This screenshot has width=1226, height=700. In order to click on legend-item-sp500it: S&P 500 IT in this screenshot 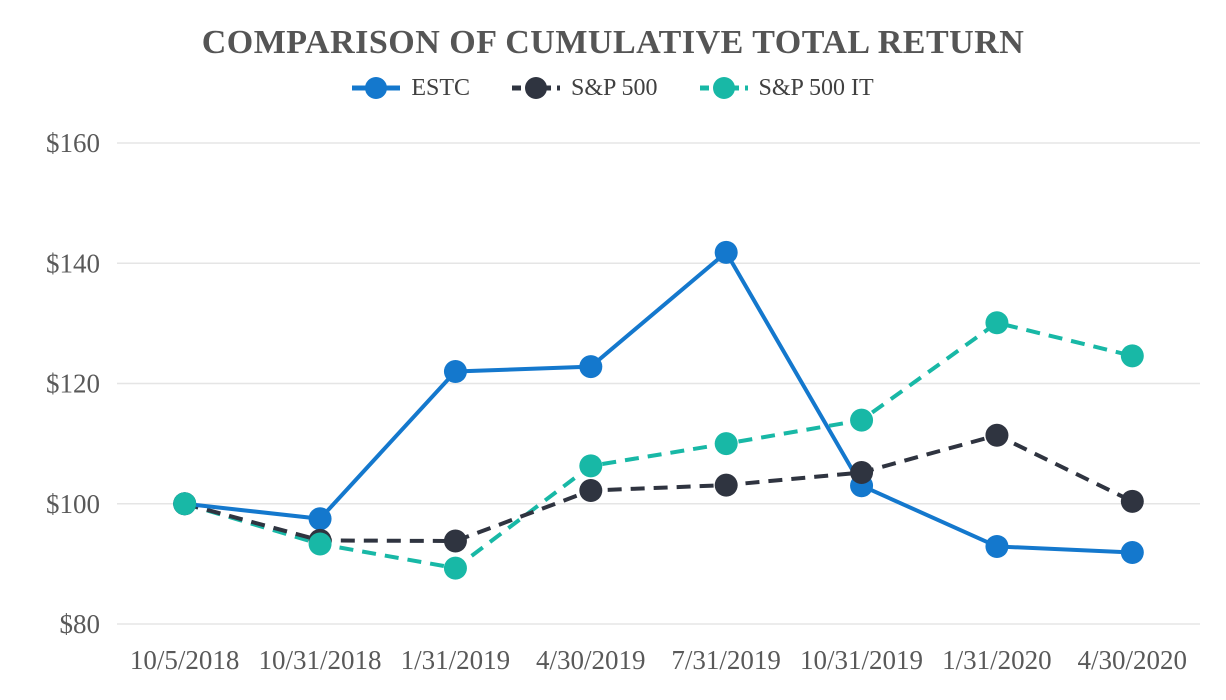, I will do `click(786, 88)`.